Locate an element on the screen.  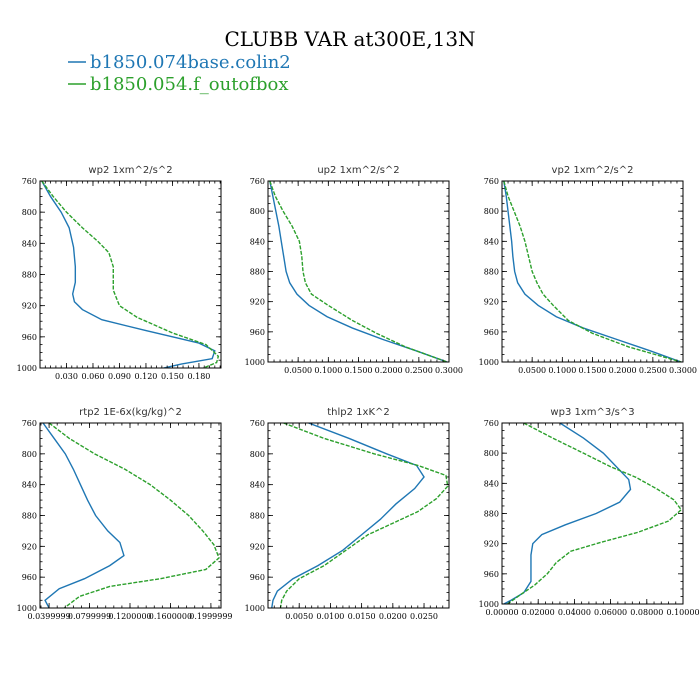
x-tick-label: 0.0799999 is located at coordinates (89, 616).